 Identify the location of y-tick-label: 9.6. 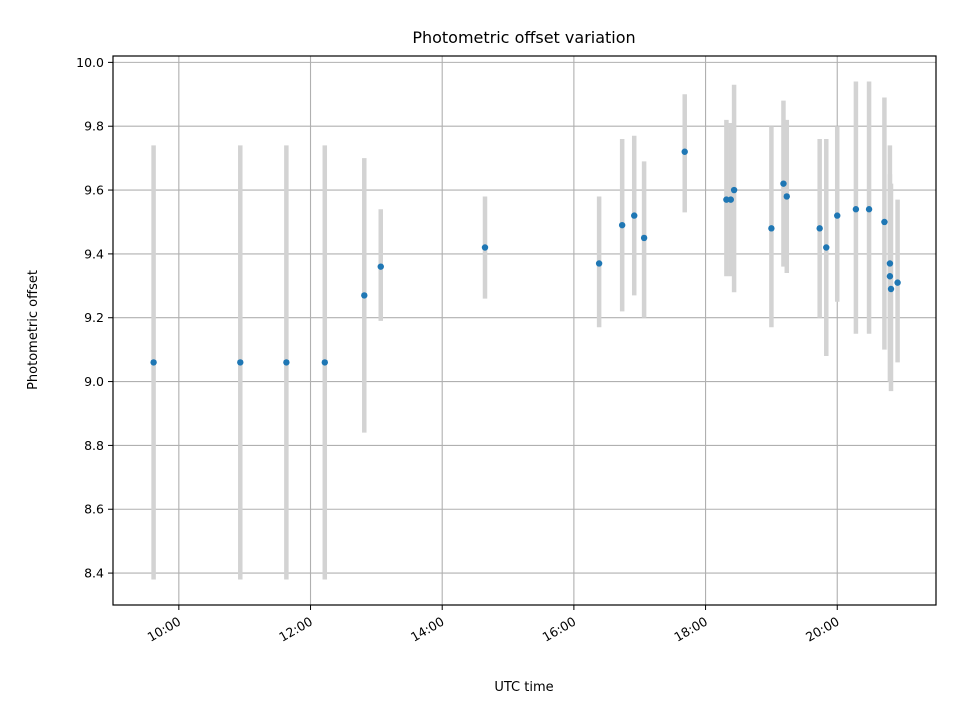
(94, 190).